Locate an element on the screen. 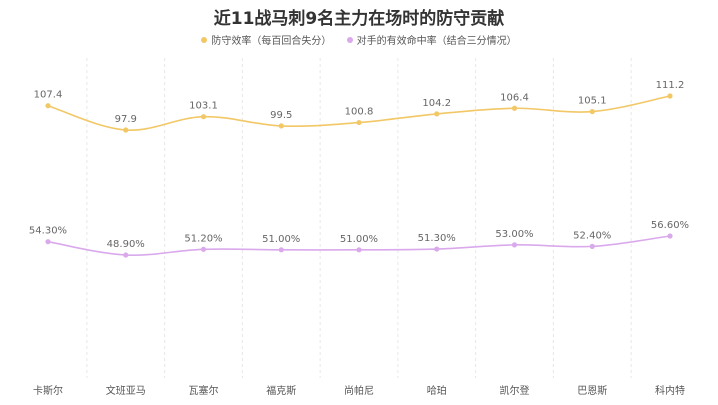 This screenshot has height=405, width=718. x-tick-label: 巴恩斯 is located at coordinates (592, 390).